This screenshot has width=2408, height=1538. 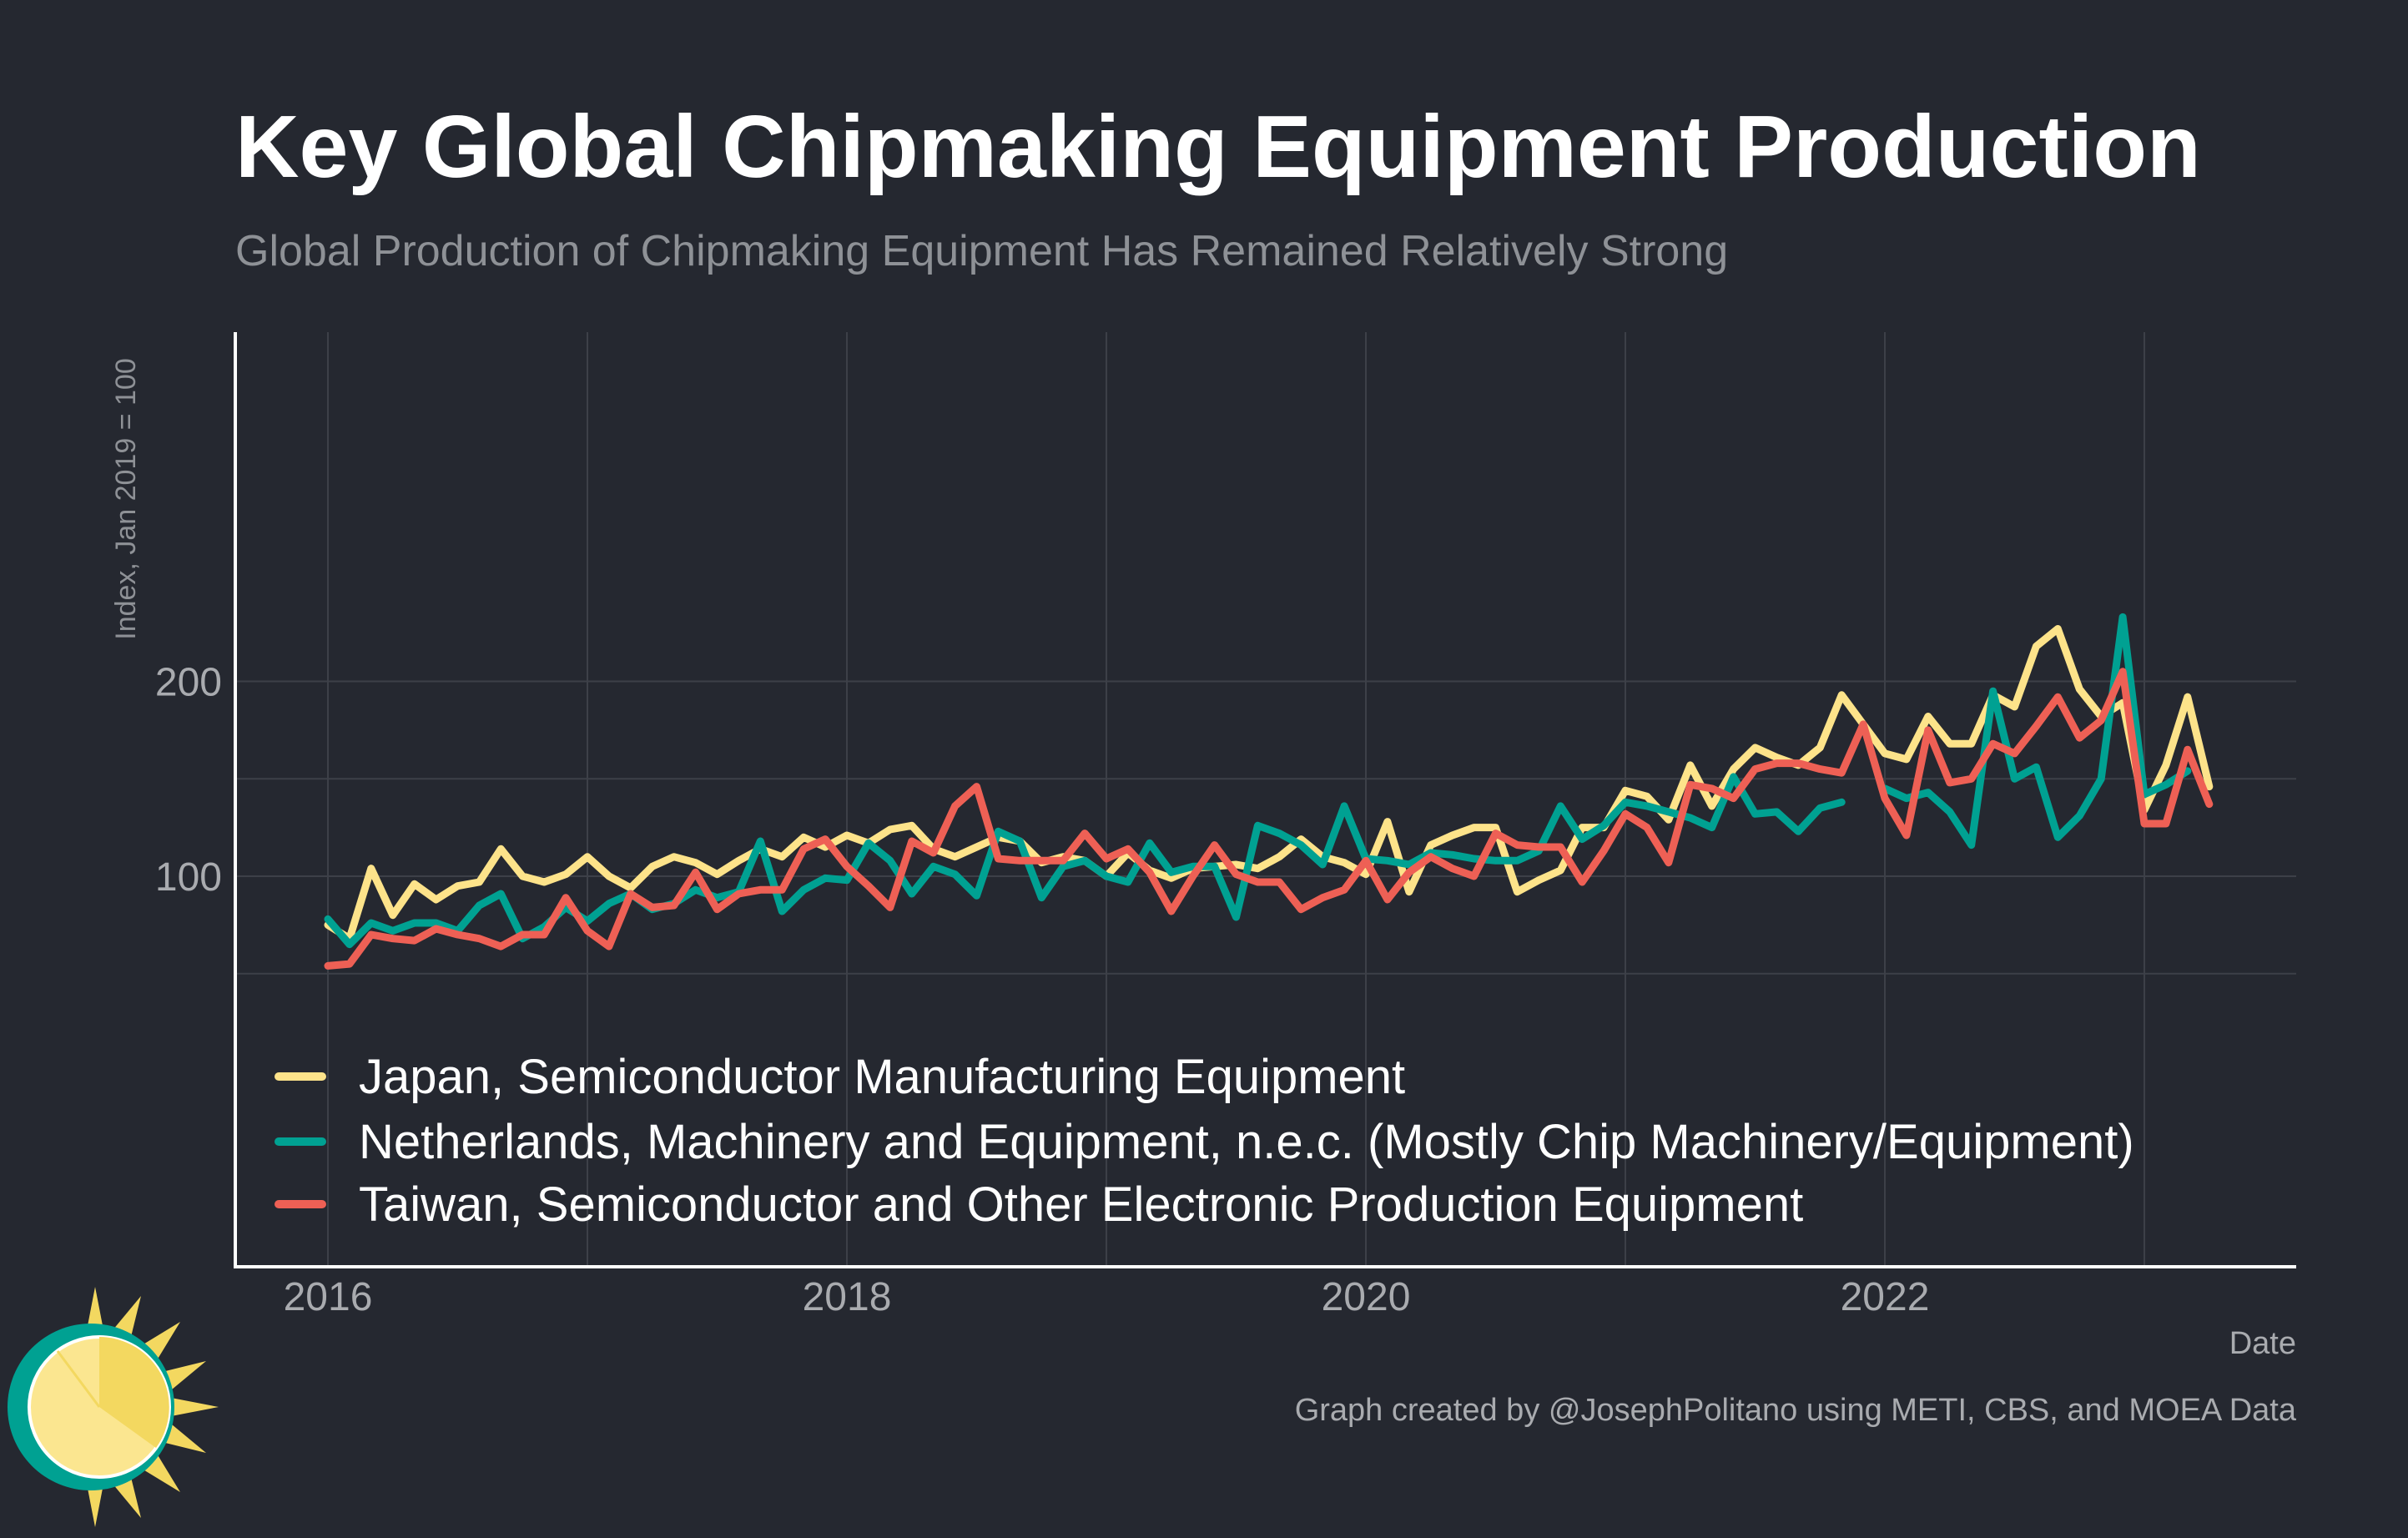 What do you see at coordinates (188, 683) in the screenshot?
I see `y-tick-label: 200` at bounding box center [188, 683].